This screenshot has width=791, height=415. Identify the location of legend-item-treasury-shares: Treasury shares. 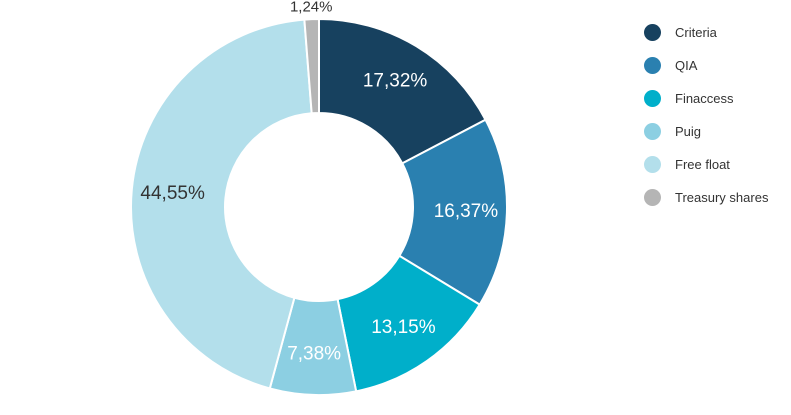
(706, 197).